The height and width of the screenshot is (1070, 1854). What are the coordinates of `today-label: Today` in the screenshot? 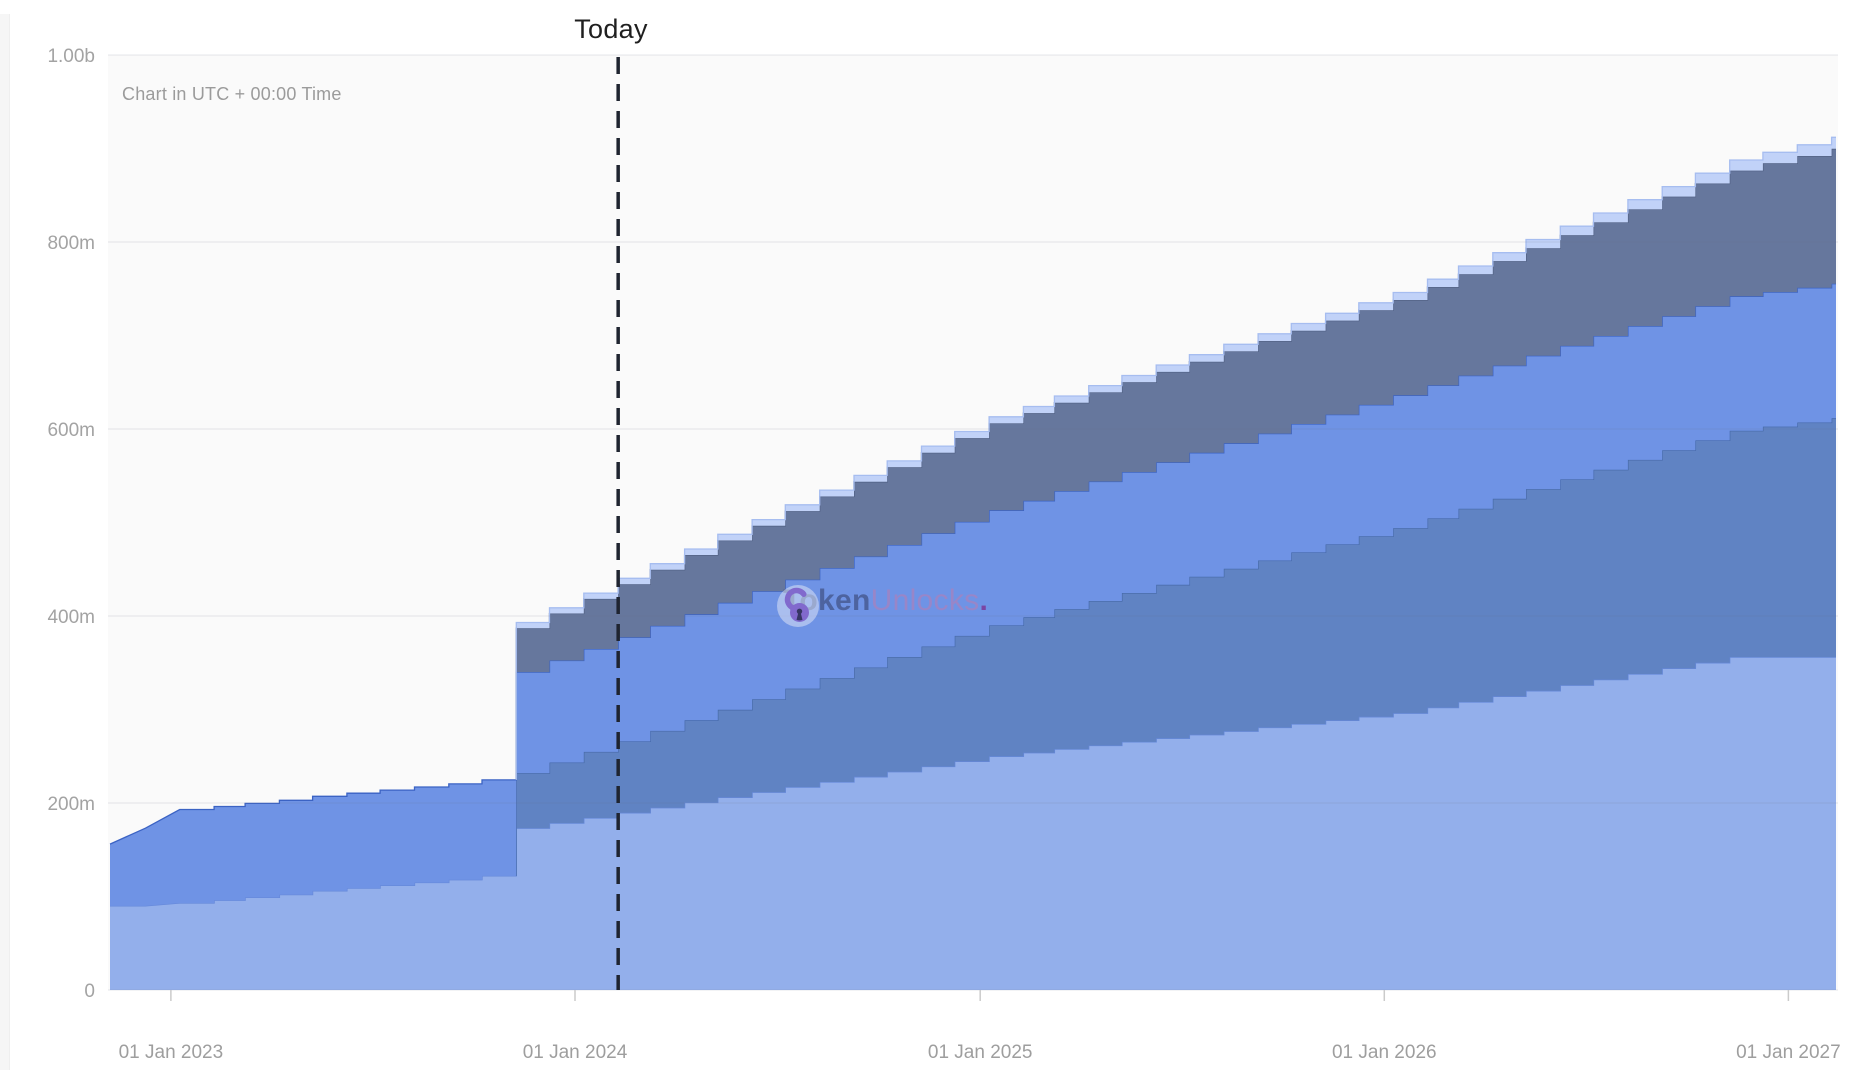 It's located at (611, 29).